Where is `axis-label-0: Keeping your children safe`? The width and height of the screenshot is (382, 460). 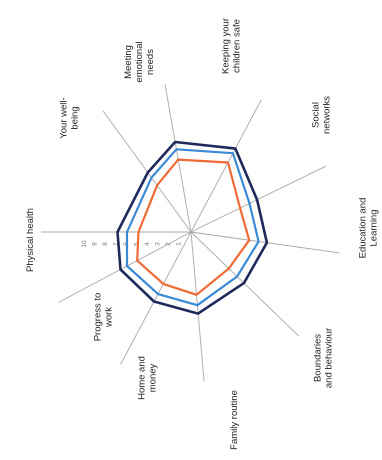 axis-label-0: Keeping your children safe is located at coordinates (232, 46).